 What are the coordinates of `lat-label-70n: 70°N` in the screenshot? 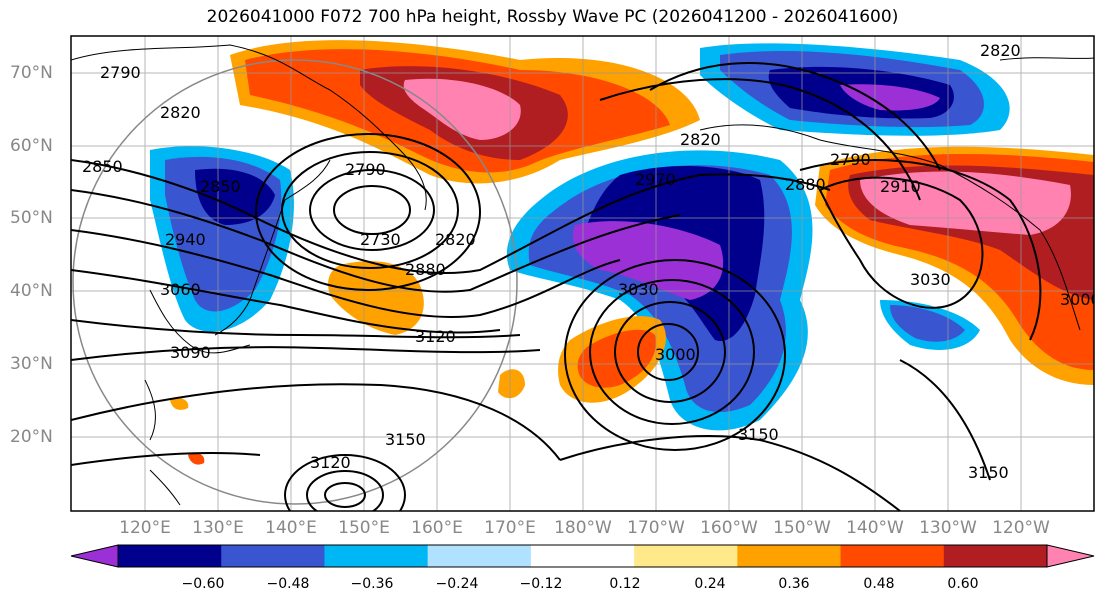 It's located at (31, 73).